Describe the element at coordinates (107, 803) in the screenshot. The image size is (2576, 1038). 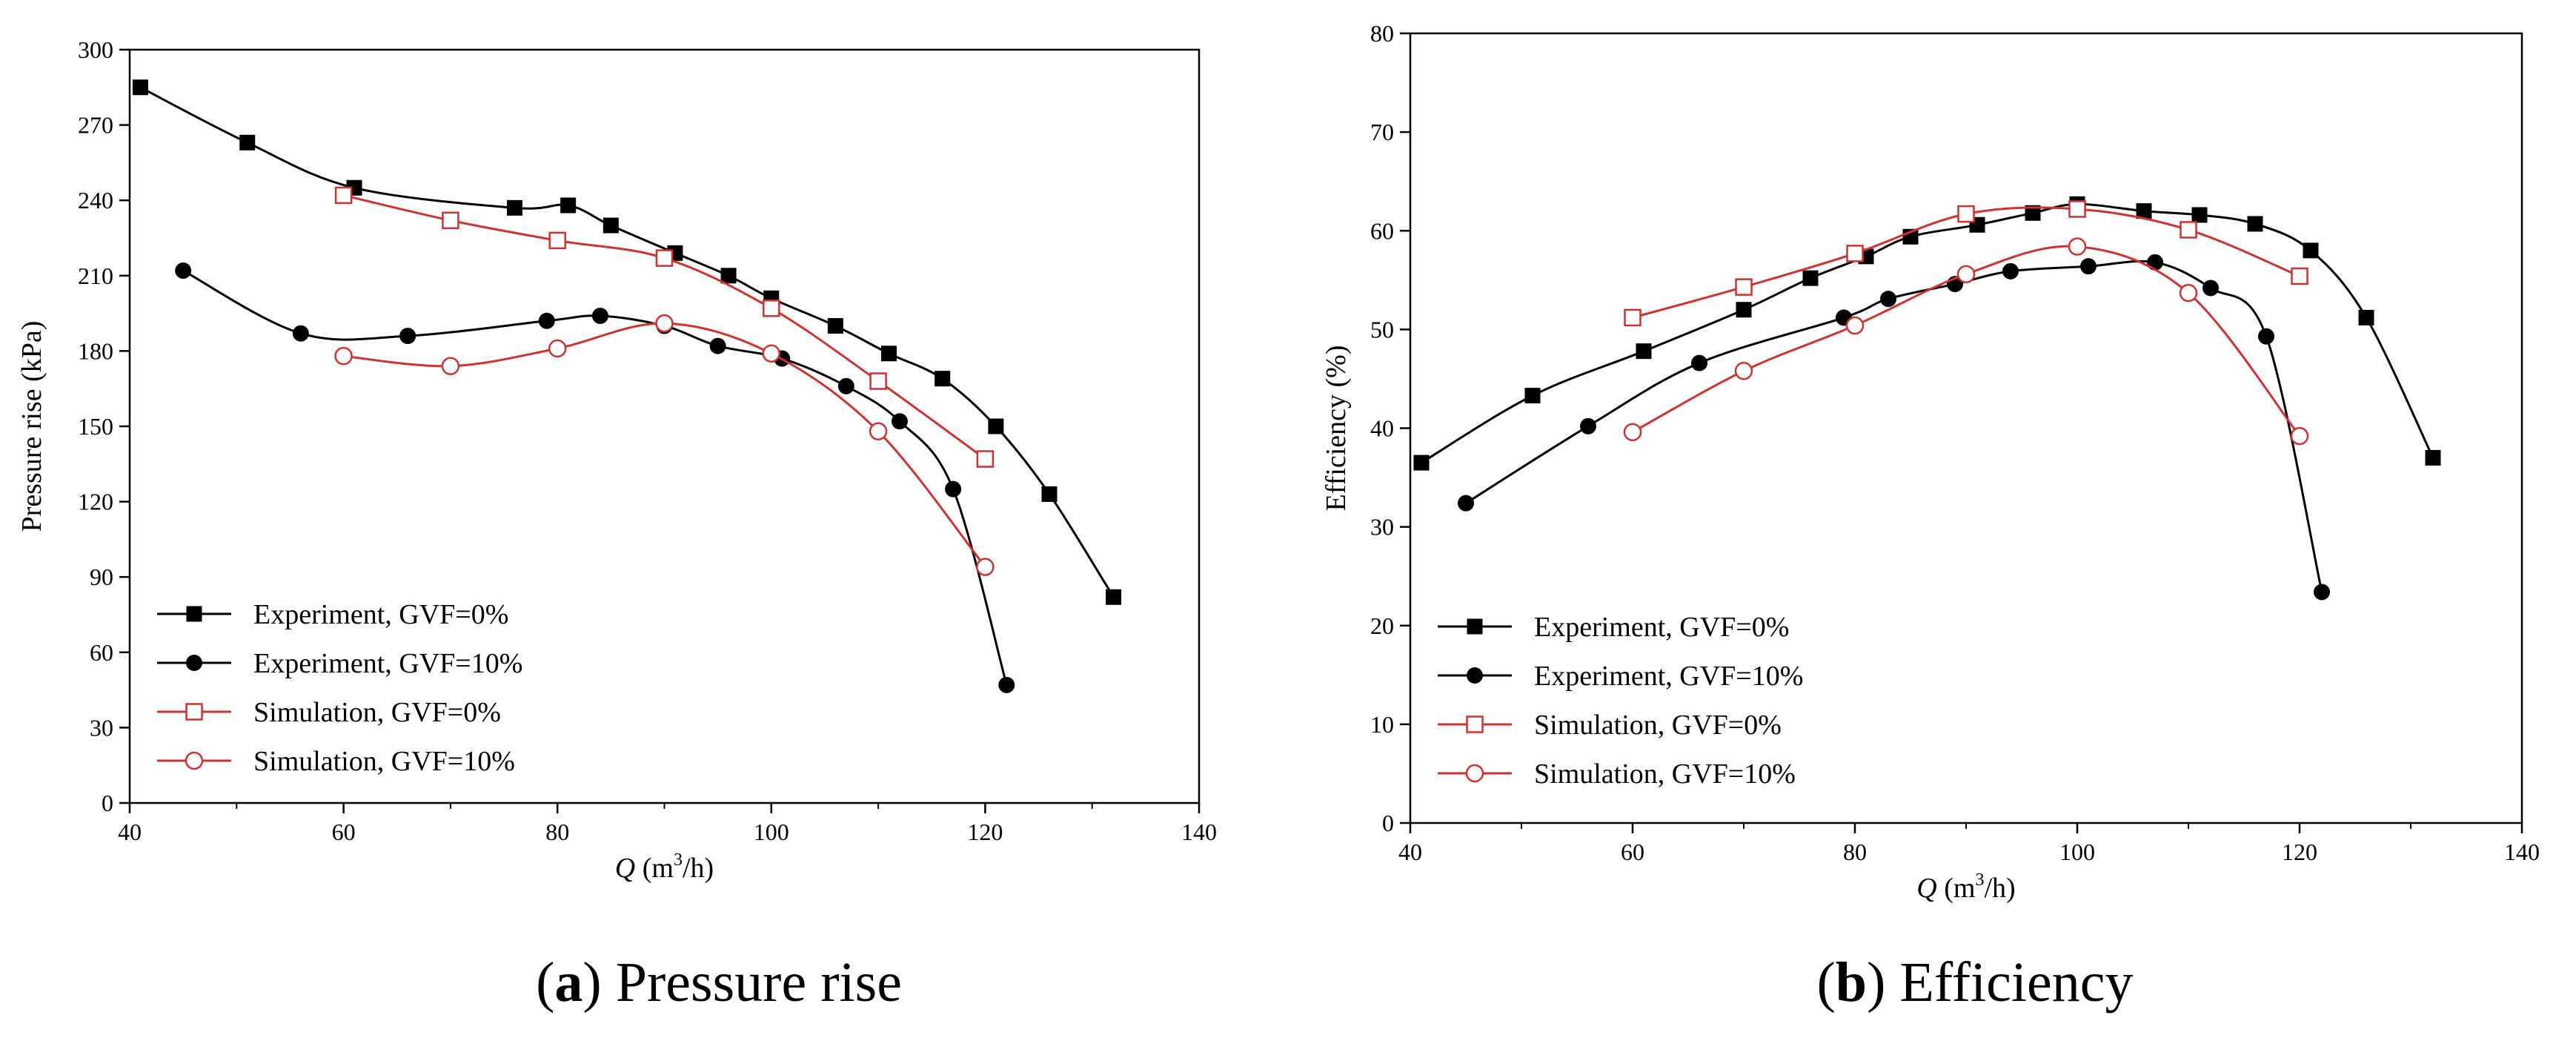
I see `y-tick-label: 0` at that location.